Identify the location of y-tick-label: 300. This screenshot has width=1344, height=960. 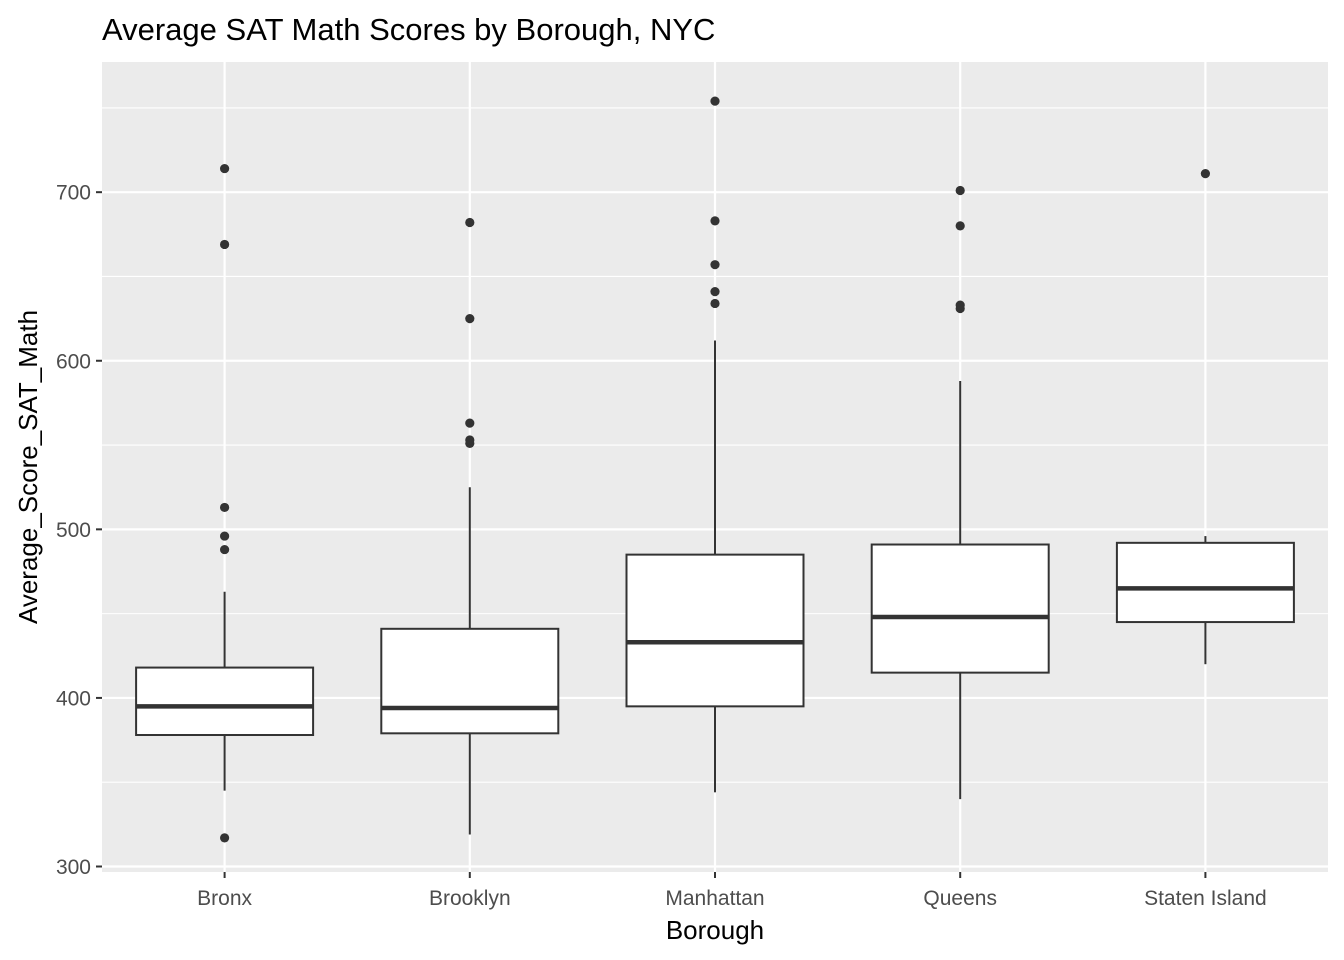
(73, 867).